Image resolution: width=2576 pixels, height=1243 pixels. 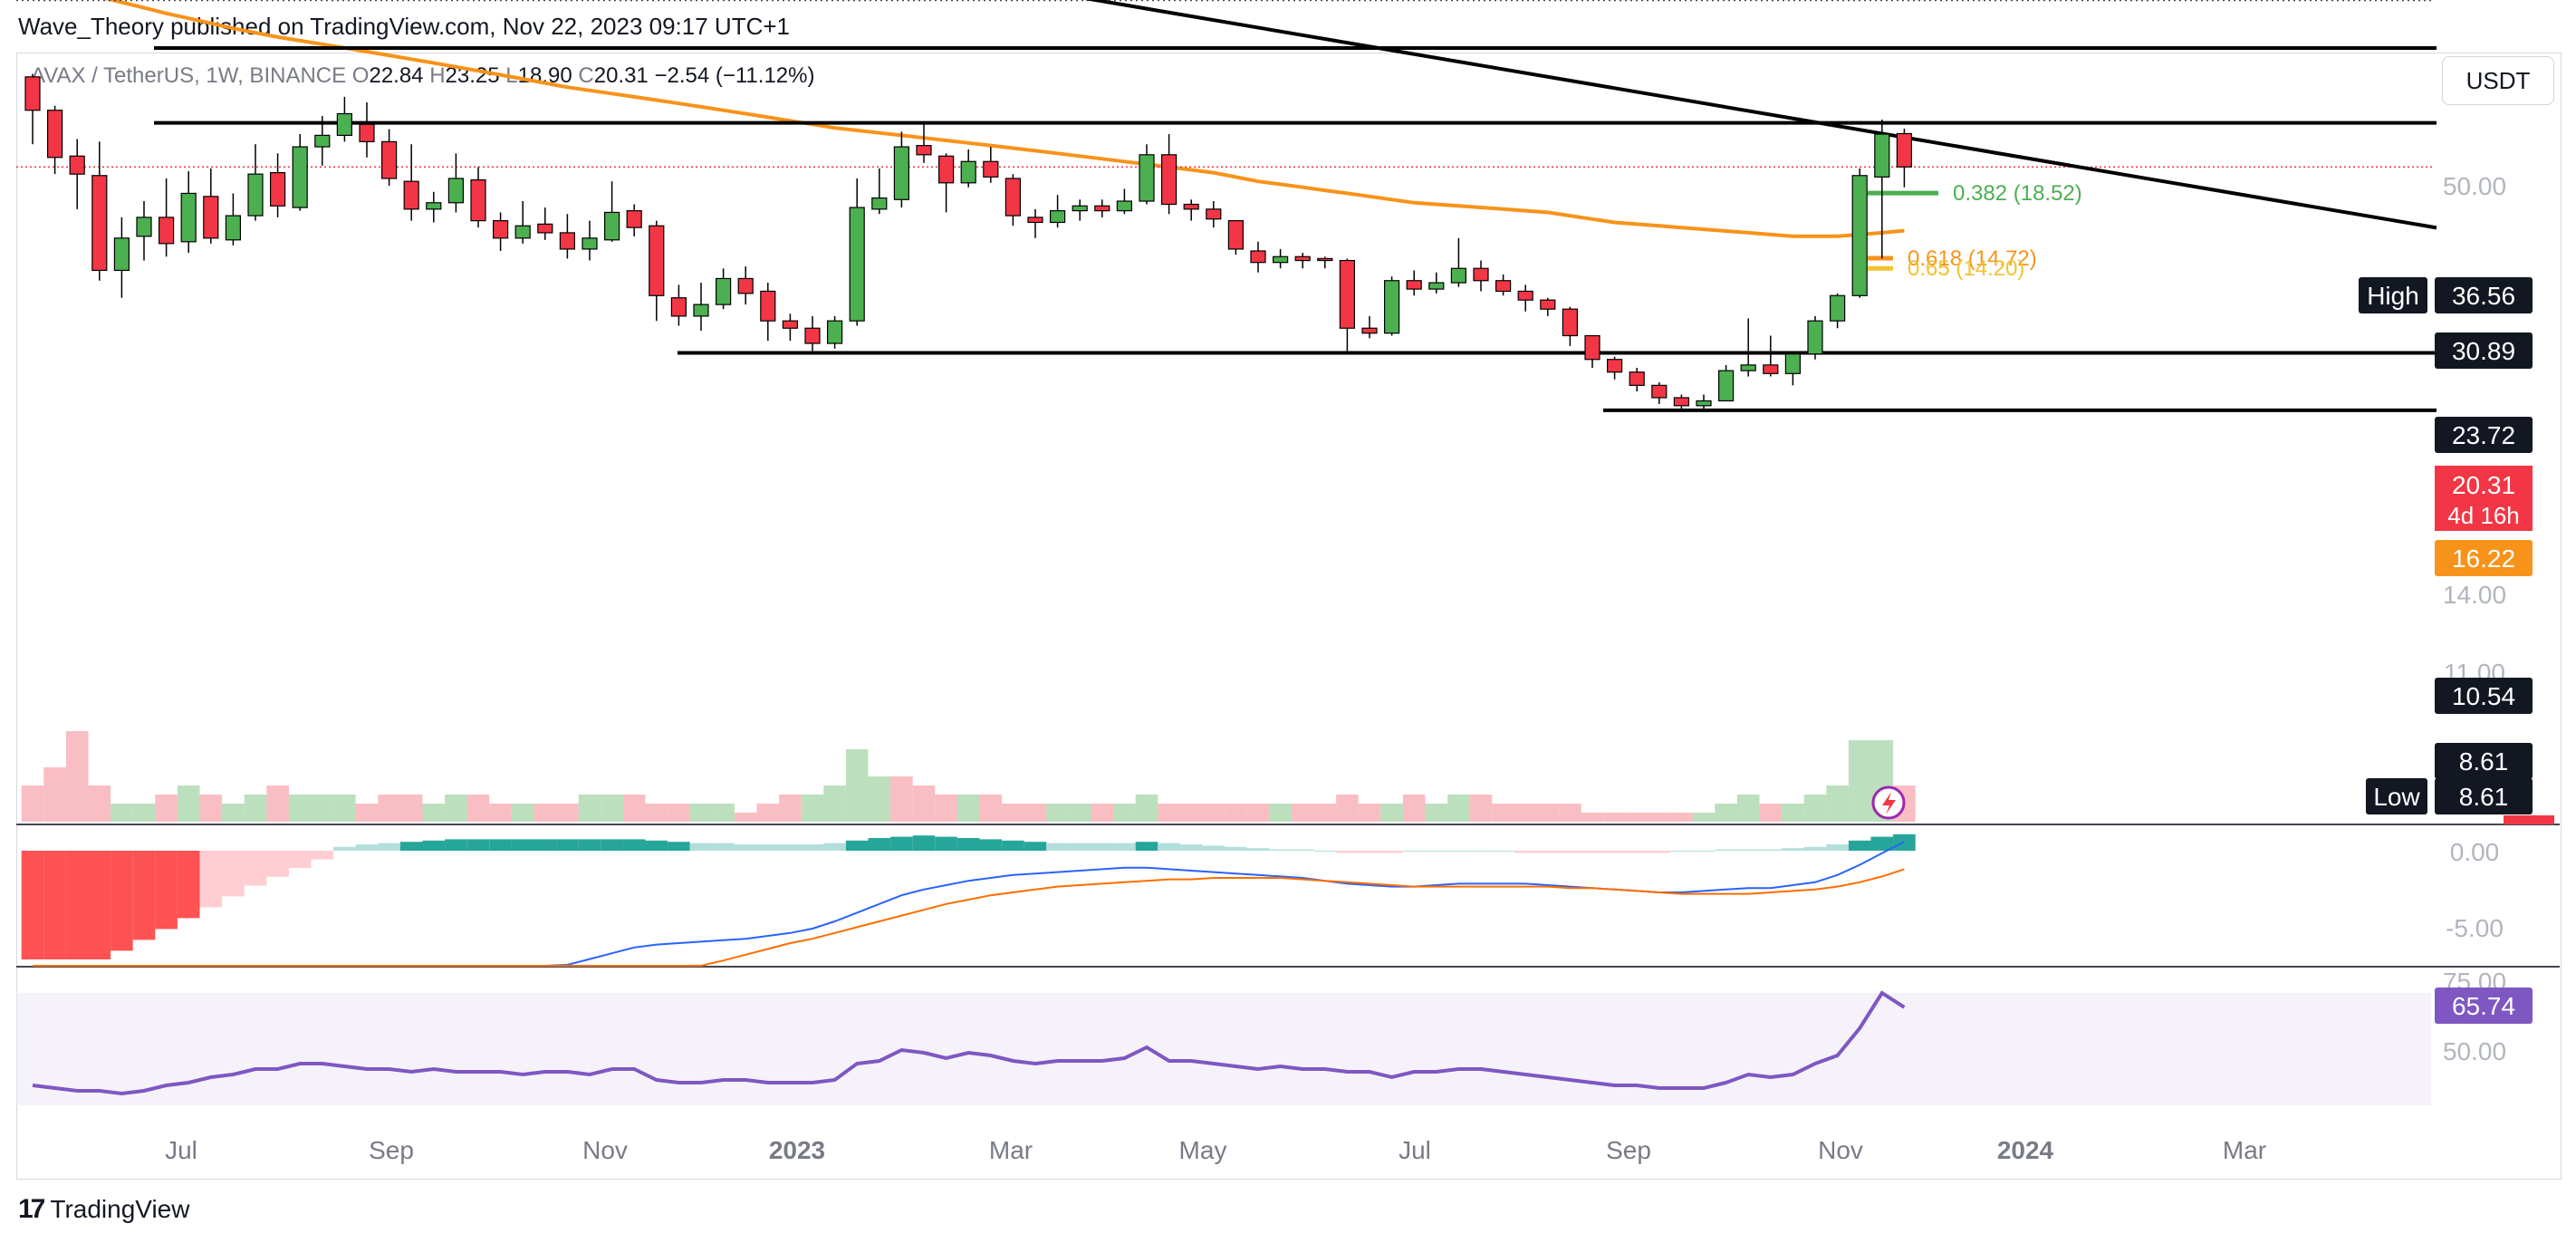 I want to click on symbol-label: AVAX / TetherUS, 1W, BINANCE, so click(x=189, y=75).